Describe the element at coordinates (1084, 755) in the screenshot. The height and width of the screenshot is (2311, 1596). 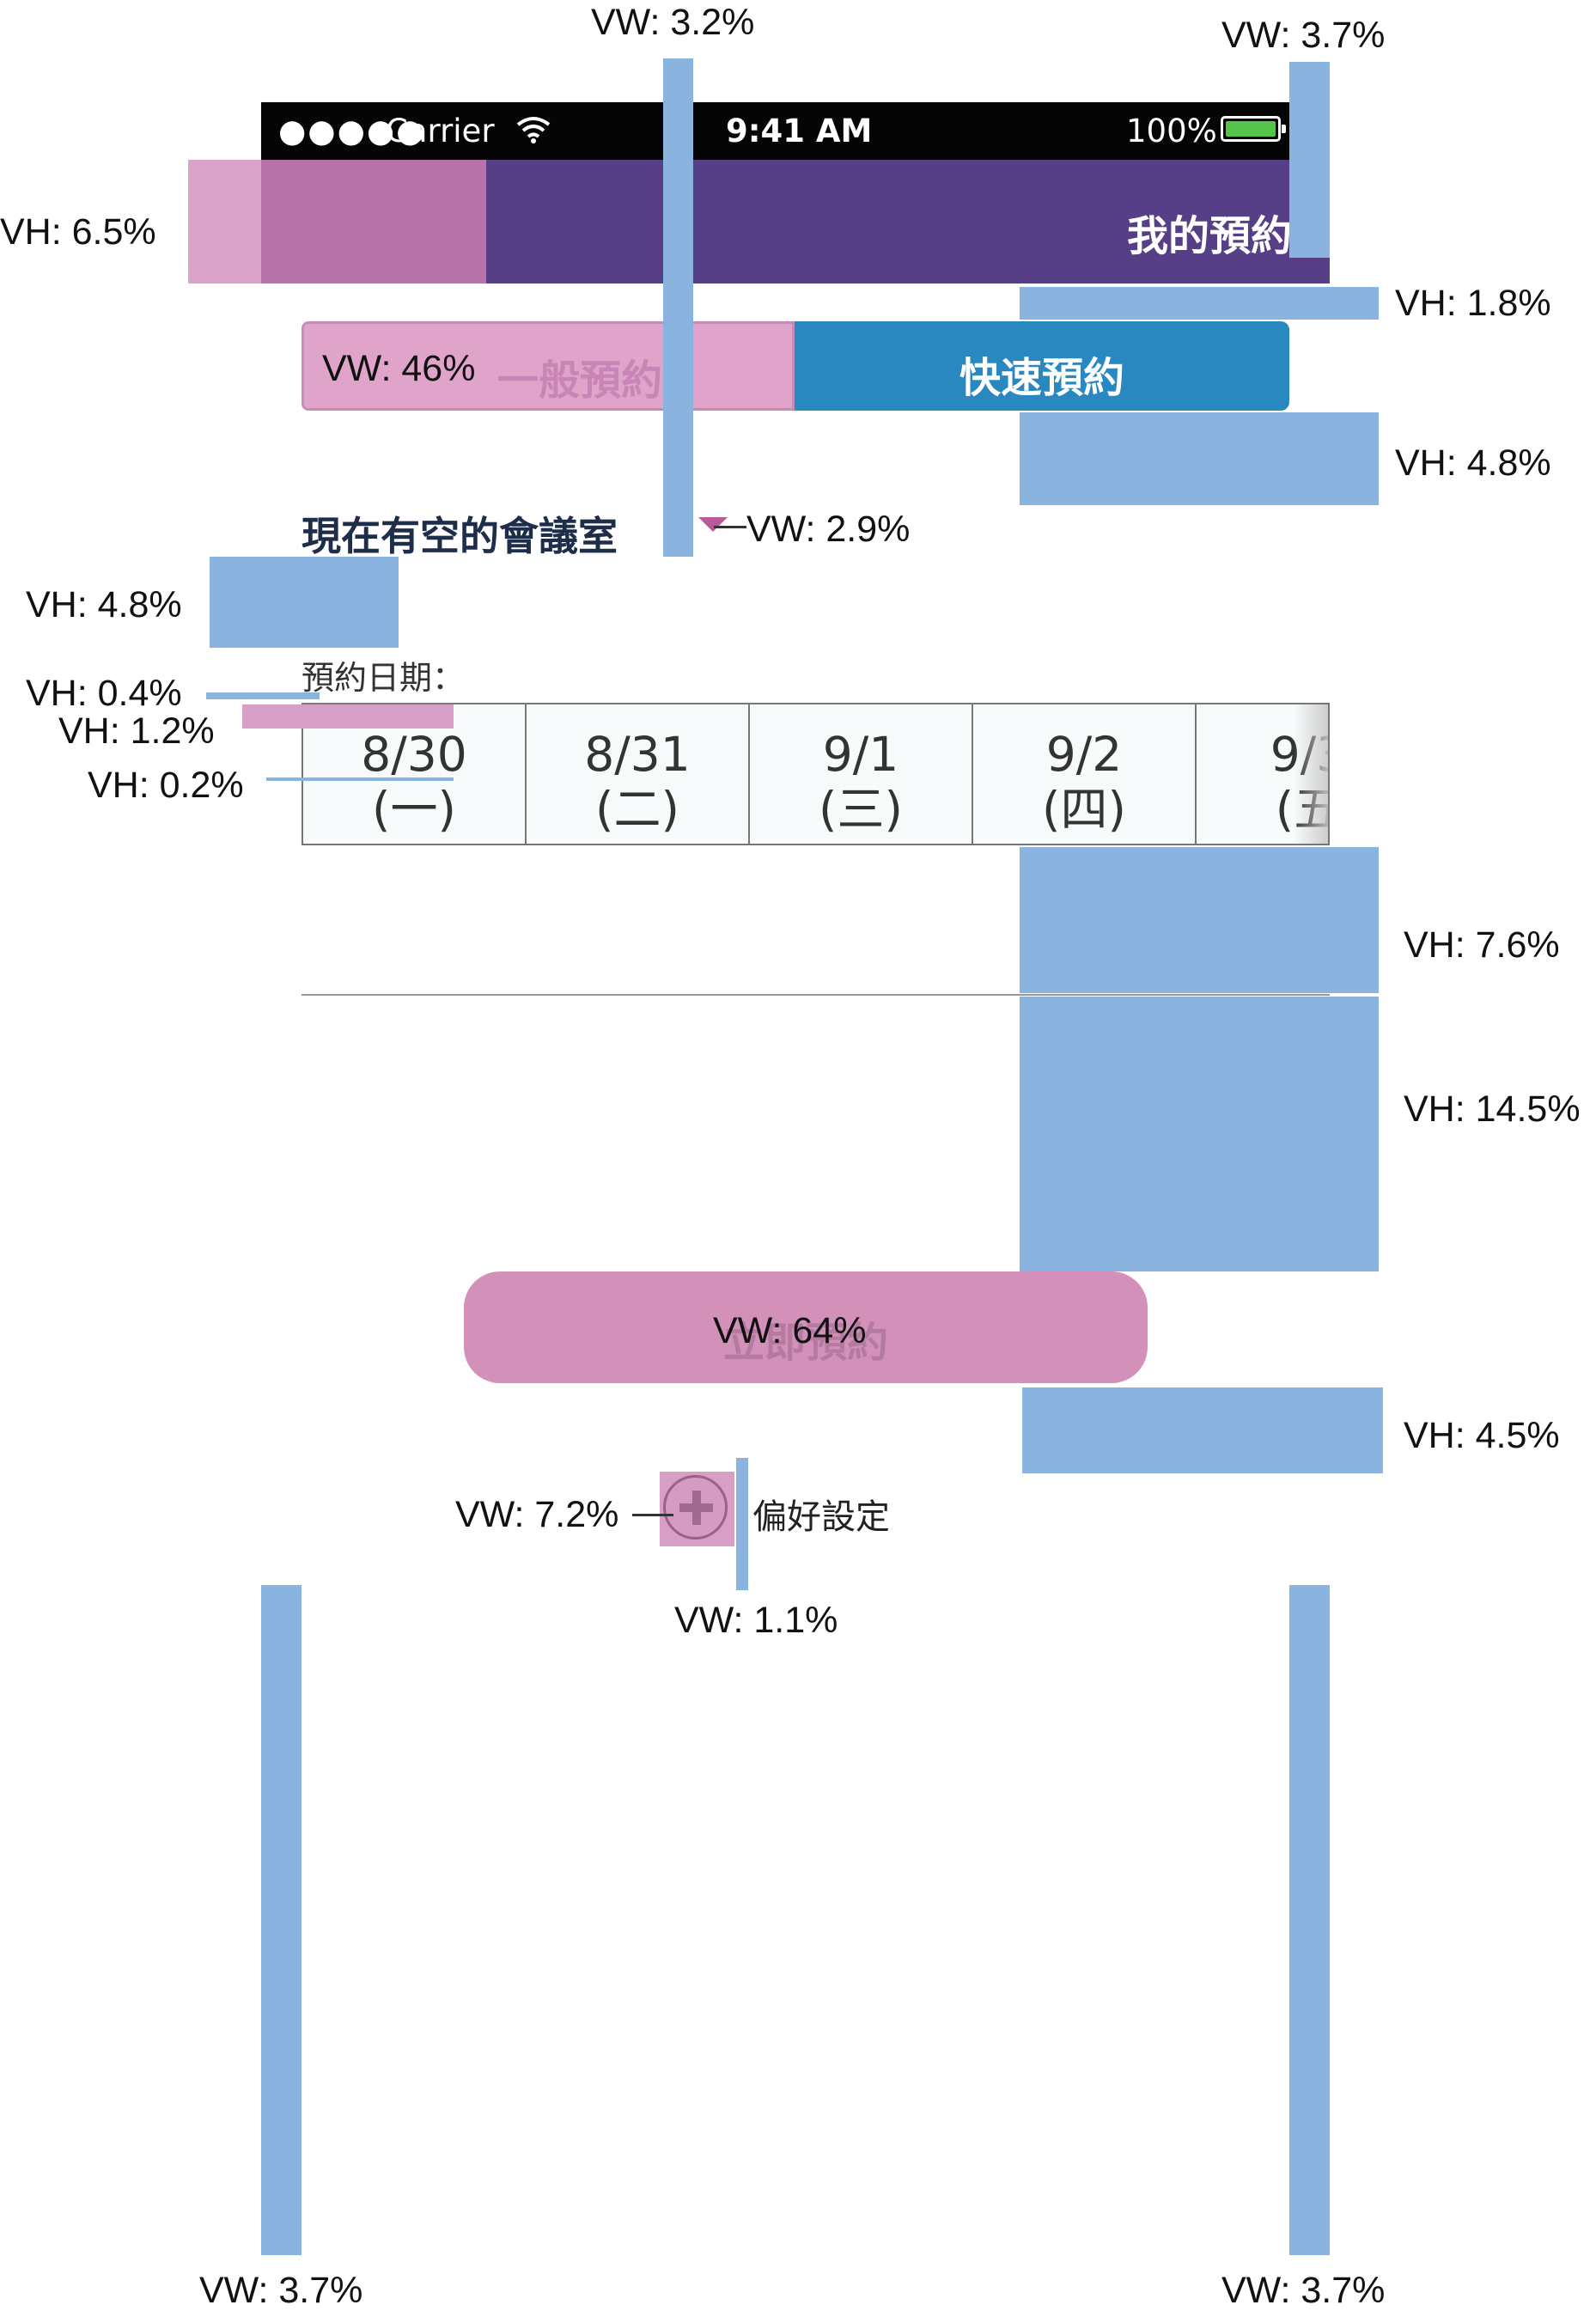
I see `date-value: 9/2` at that location.